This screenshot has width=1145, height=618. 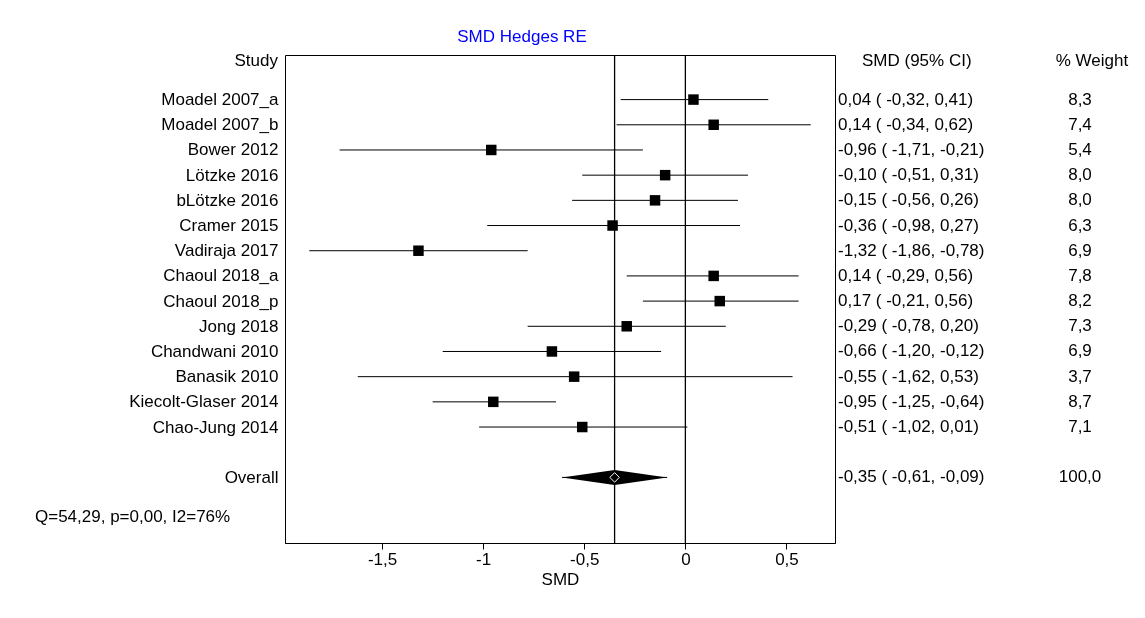 What do you see at coordinates (585, 559) in the screenshot?
I see `x-tick-label: -0,5` at bounding box center [585, 559].